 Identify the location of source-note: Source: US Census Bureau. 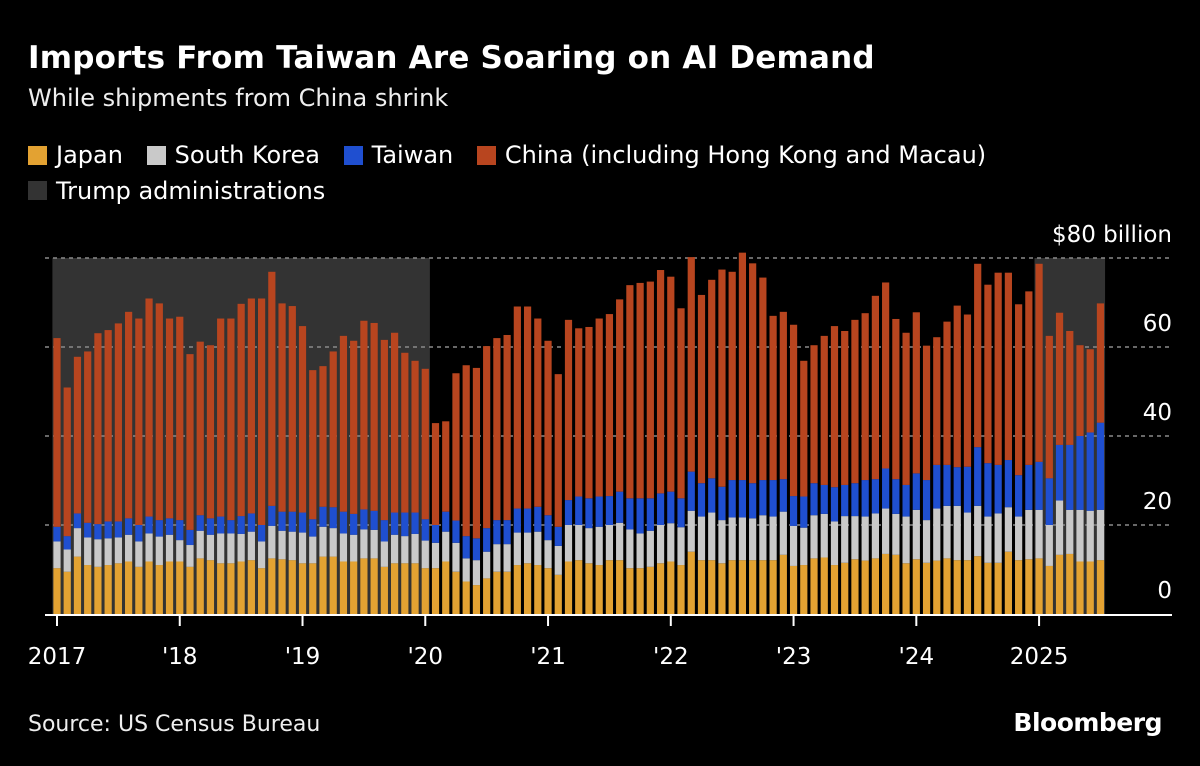
(174, 724).